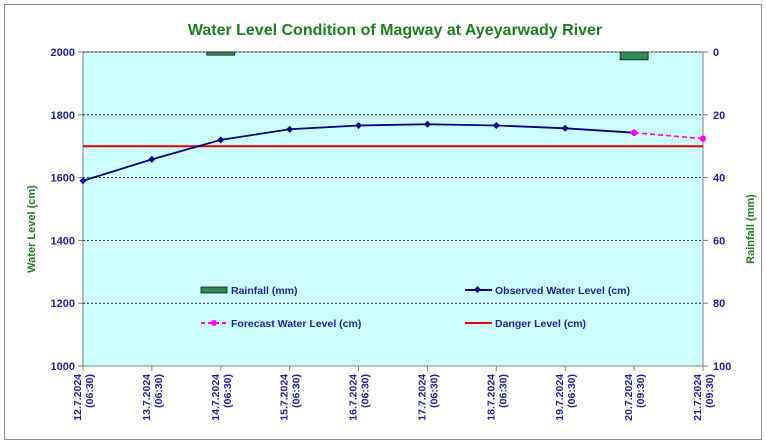 This screenshot has height=445, width=766. I want to click on y2-tick-label: 100, so click(722, 367).